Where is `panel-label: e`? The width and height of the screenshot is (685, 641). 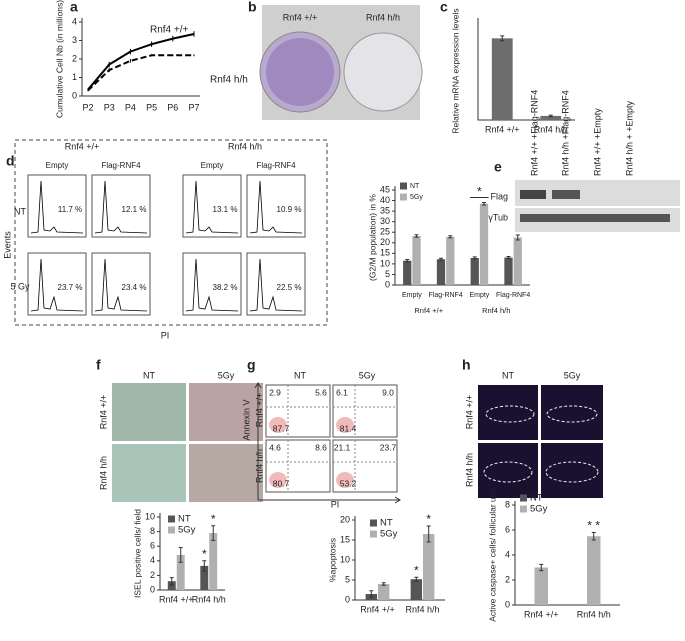
panel-label: e is located at coordinates (498, 167).